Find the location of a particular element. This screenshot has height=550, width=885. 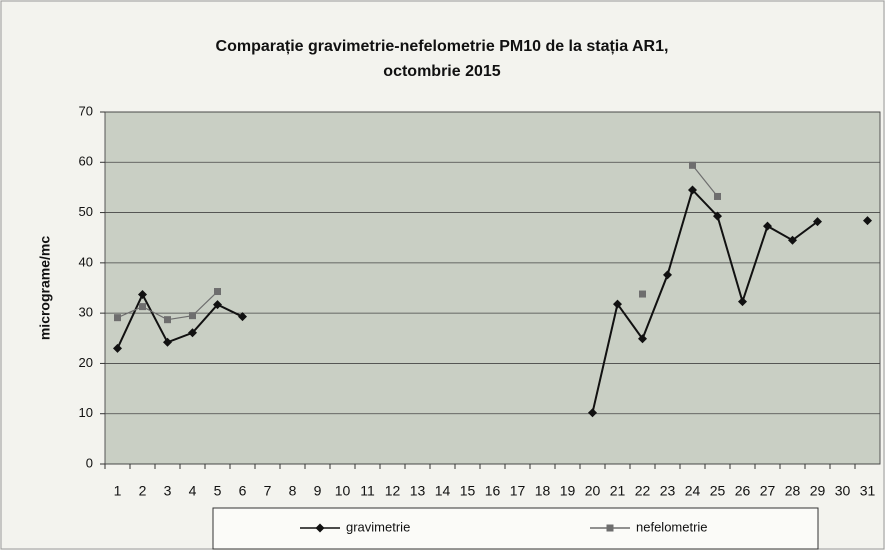

x-tick-label: 20 is located at coordinates (593, 491).